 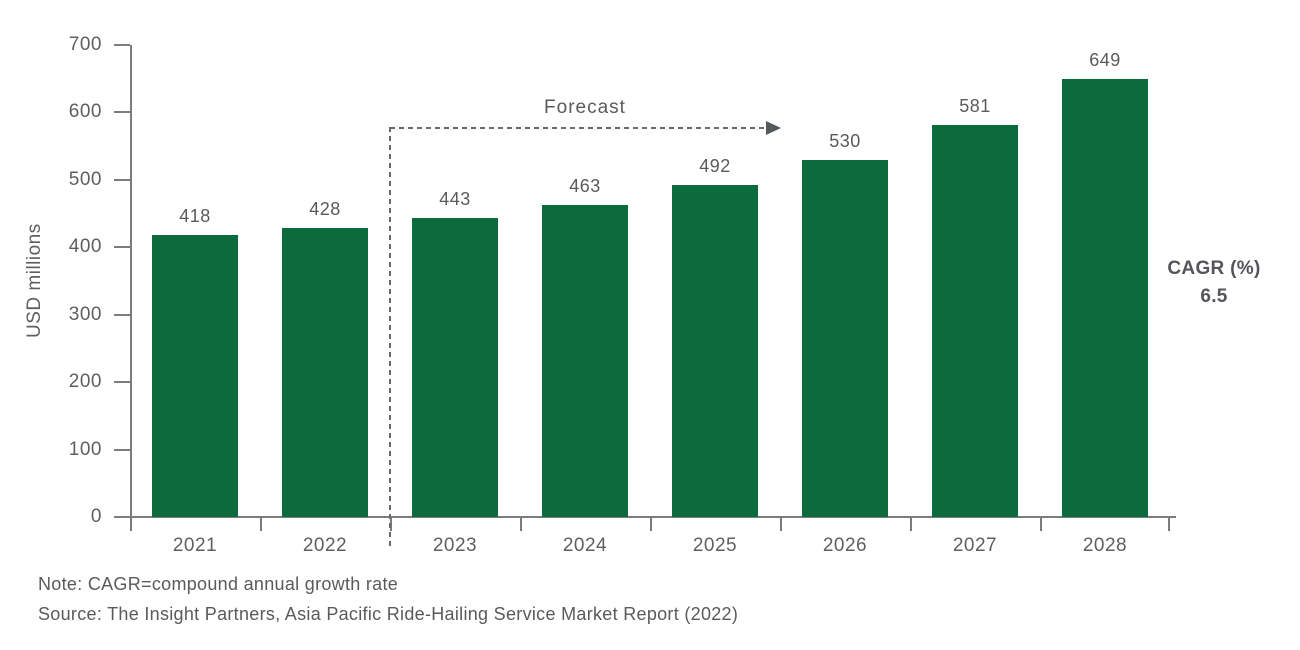 What do you see at coordinates (218, 584) in the screenshot?
I see `note-line: Note: CAGR=compound annual growth rate` at bounding box center [218, 584].